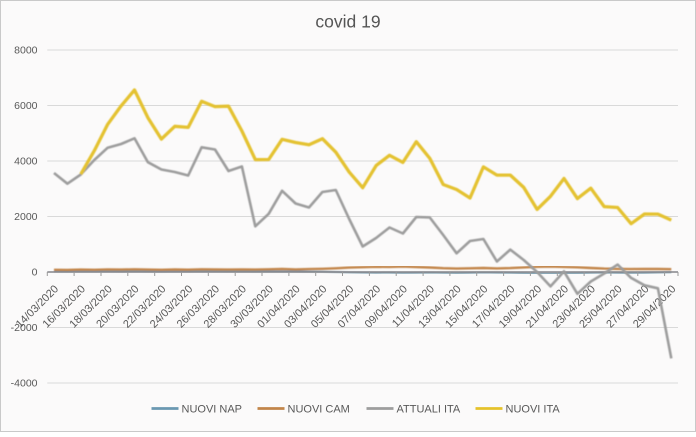 The image size is (696, 437). Describe the element at coordinates (26, 51) in the screenshot. I see `svg-text: 8000` at that location.